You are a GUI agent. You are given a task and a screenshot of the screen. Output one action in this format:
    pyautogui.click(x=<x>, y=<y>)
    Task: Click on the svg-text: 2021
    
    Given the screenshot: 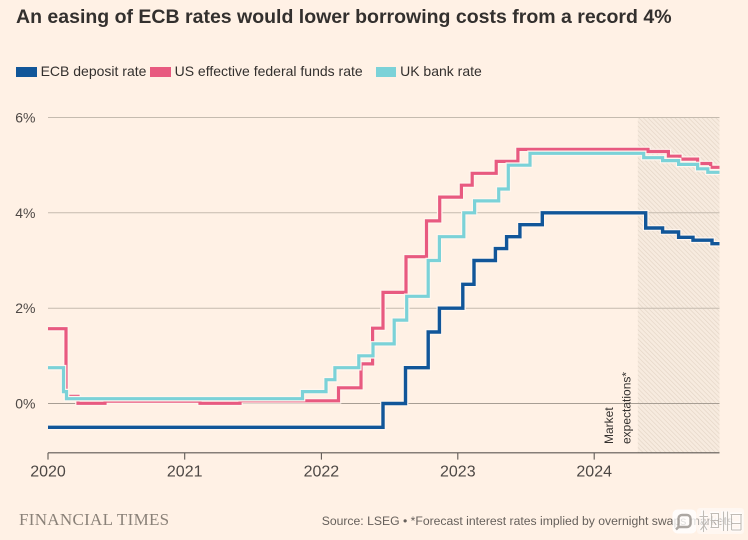 What is the action you would take?
    pyautogui.click(x=185, y=472)
    